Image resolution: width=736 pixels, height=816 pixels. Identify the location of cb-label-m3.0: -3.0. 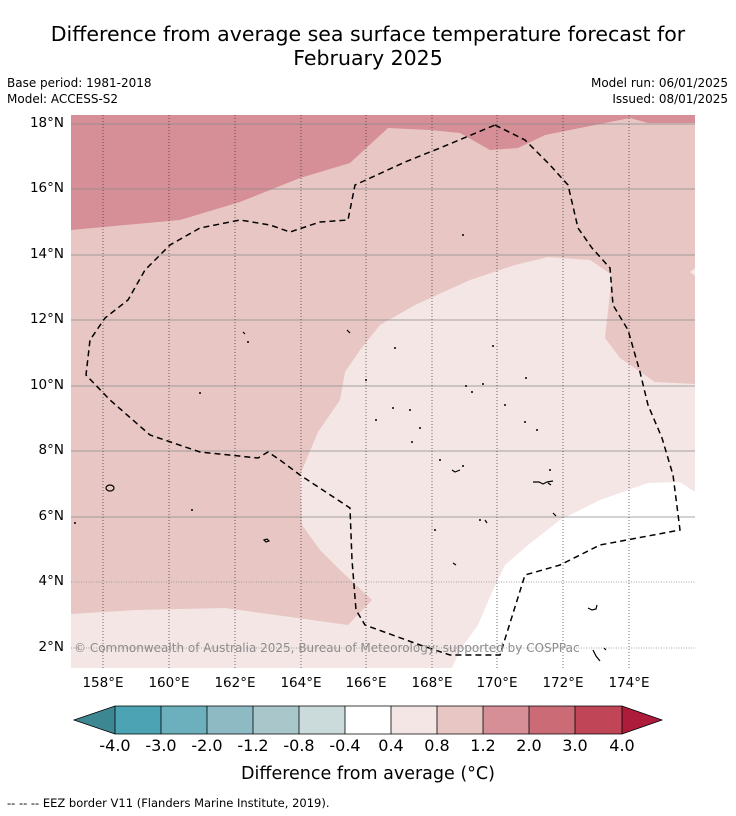
(161, 745).